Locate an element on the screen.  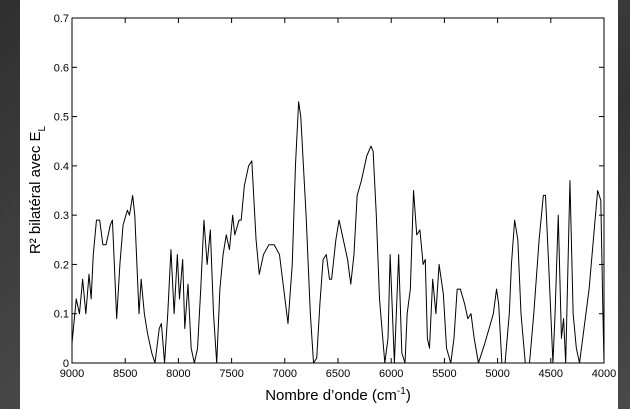
y-tick-label: 0 is located at coordinates (66, 364).